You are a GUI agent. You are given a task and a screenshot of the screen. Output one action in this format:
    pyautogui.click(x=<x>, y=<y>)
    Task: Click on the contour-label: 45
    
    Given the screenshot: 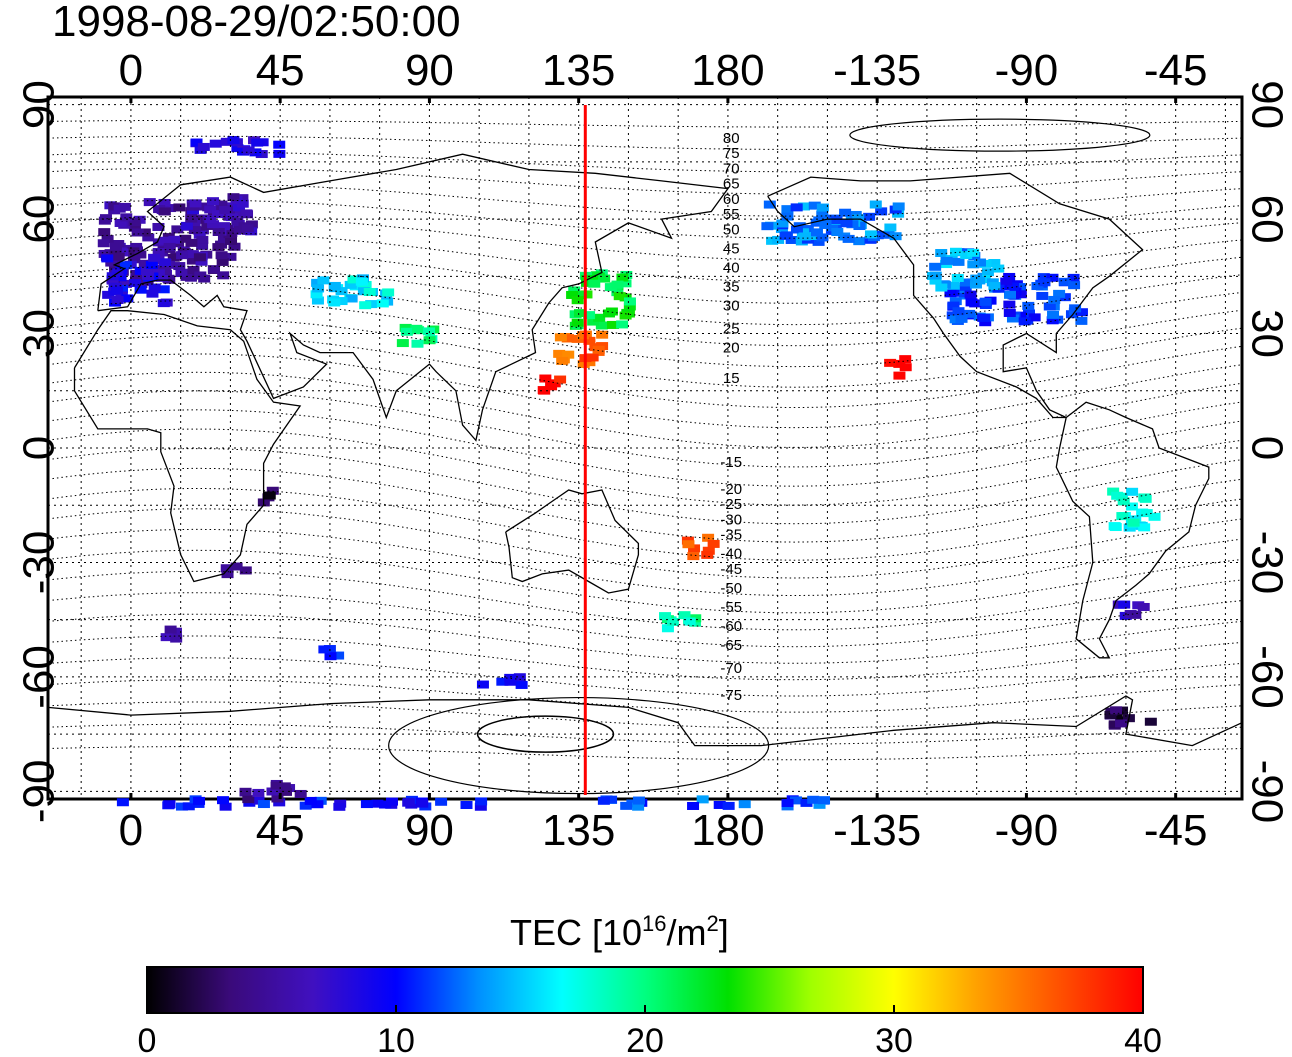 What is the action you would take?
    pyautogui.click(x=731, y=248)
    